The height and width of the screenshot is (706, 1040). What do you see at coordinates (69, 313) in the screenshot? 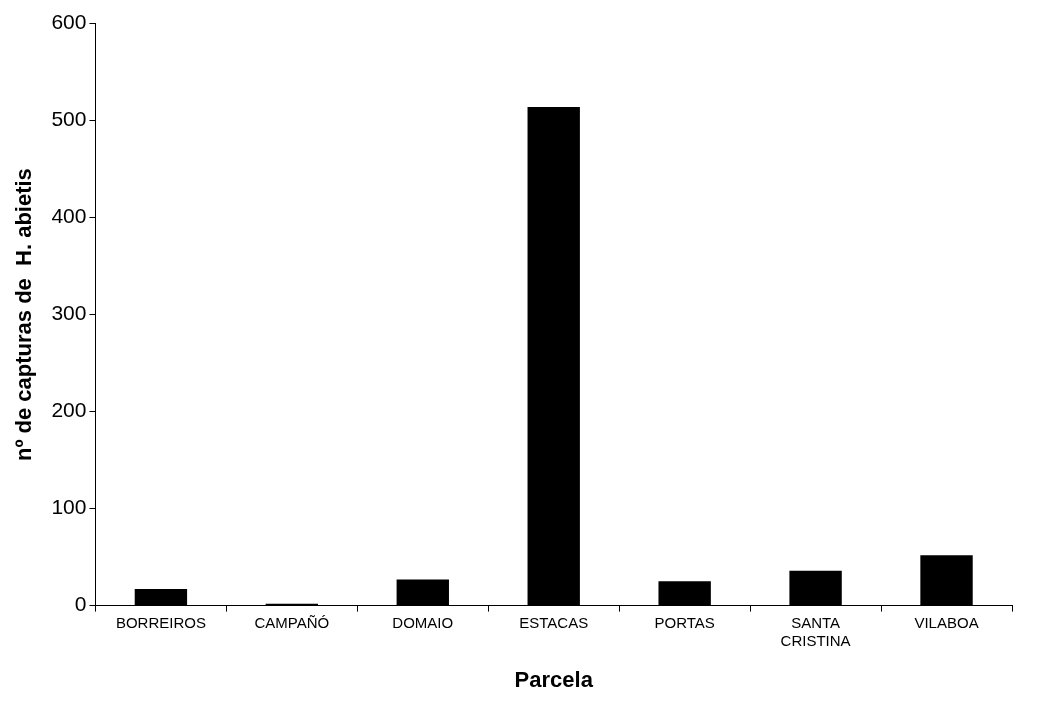
I see `y-tick-label: 300` at bounding box center [69, 313].